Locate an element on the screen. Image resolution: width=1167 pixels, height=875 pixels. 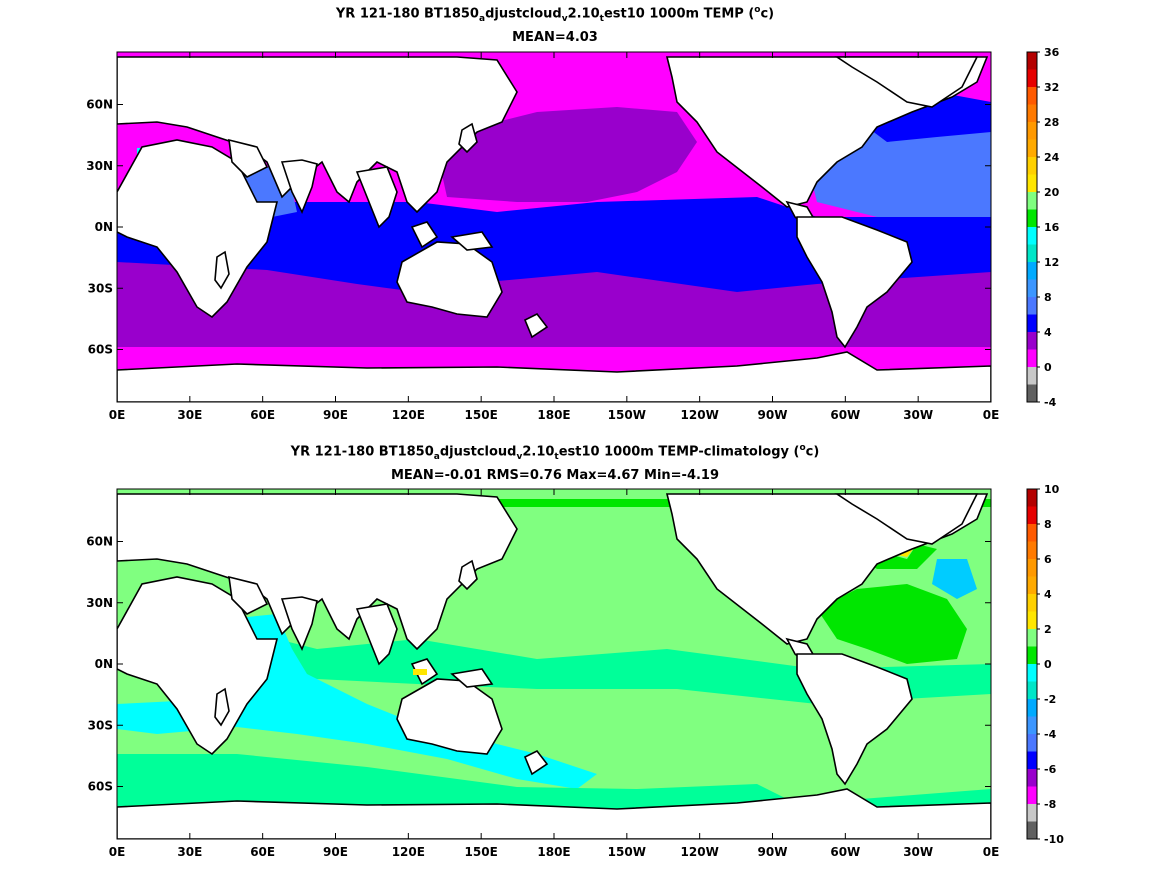
bottom-xtick-label: 60W is located at coordinates (845, 852).